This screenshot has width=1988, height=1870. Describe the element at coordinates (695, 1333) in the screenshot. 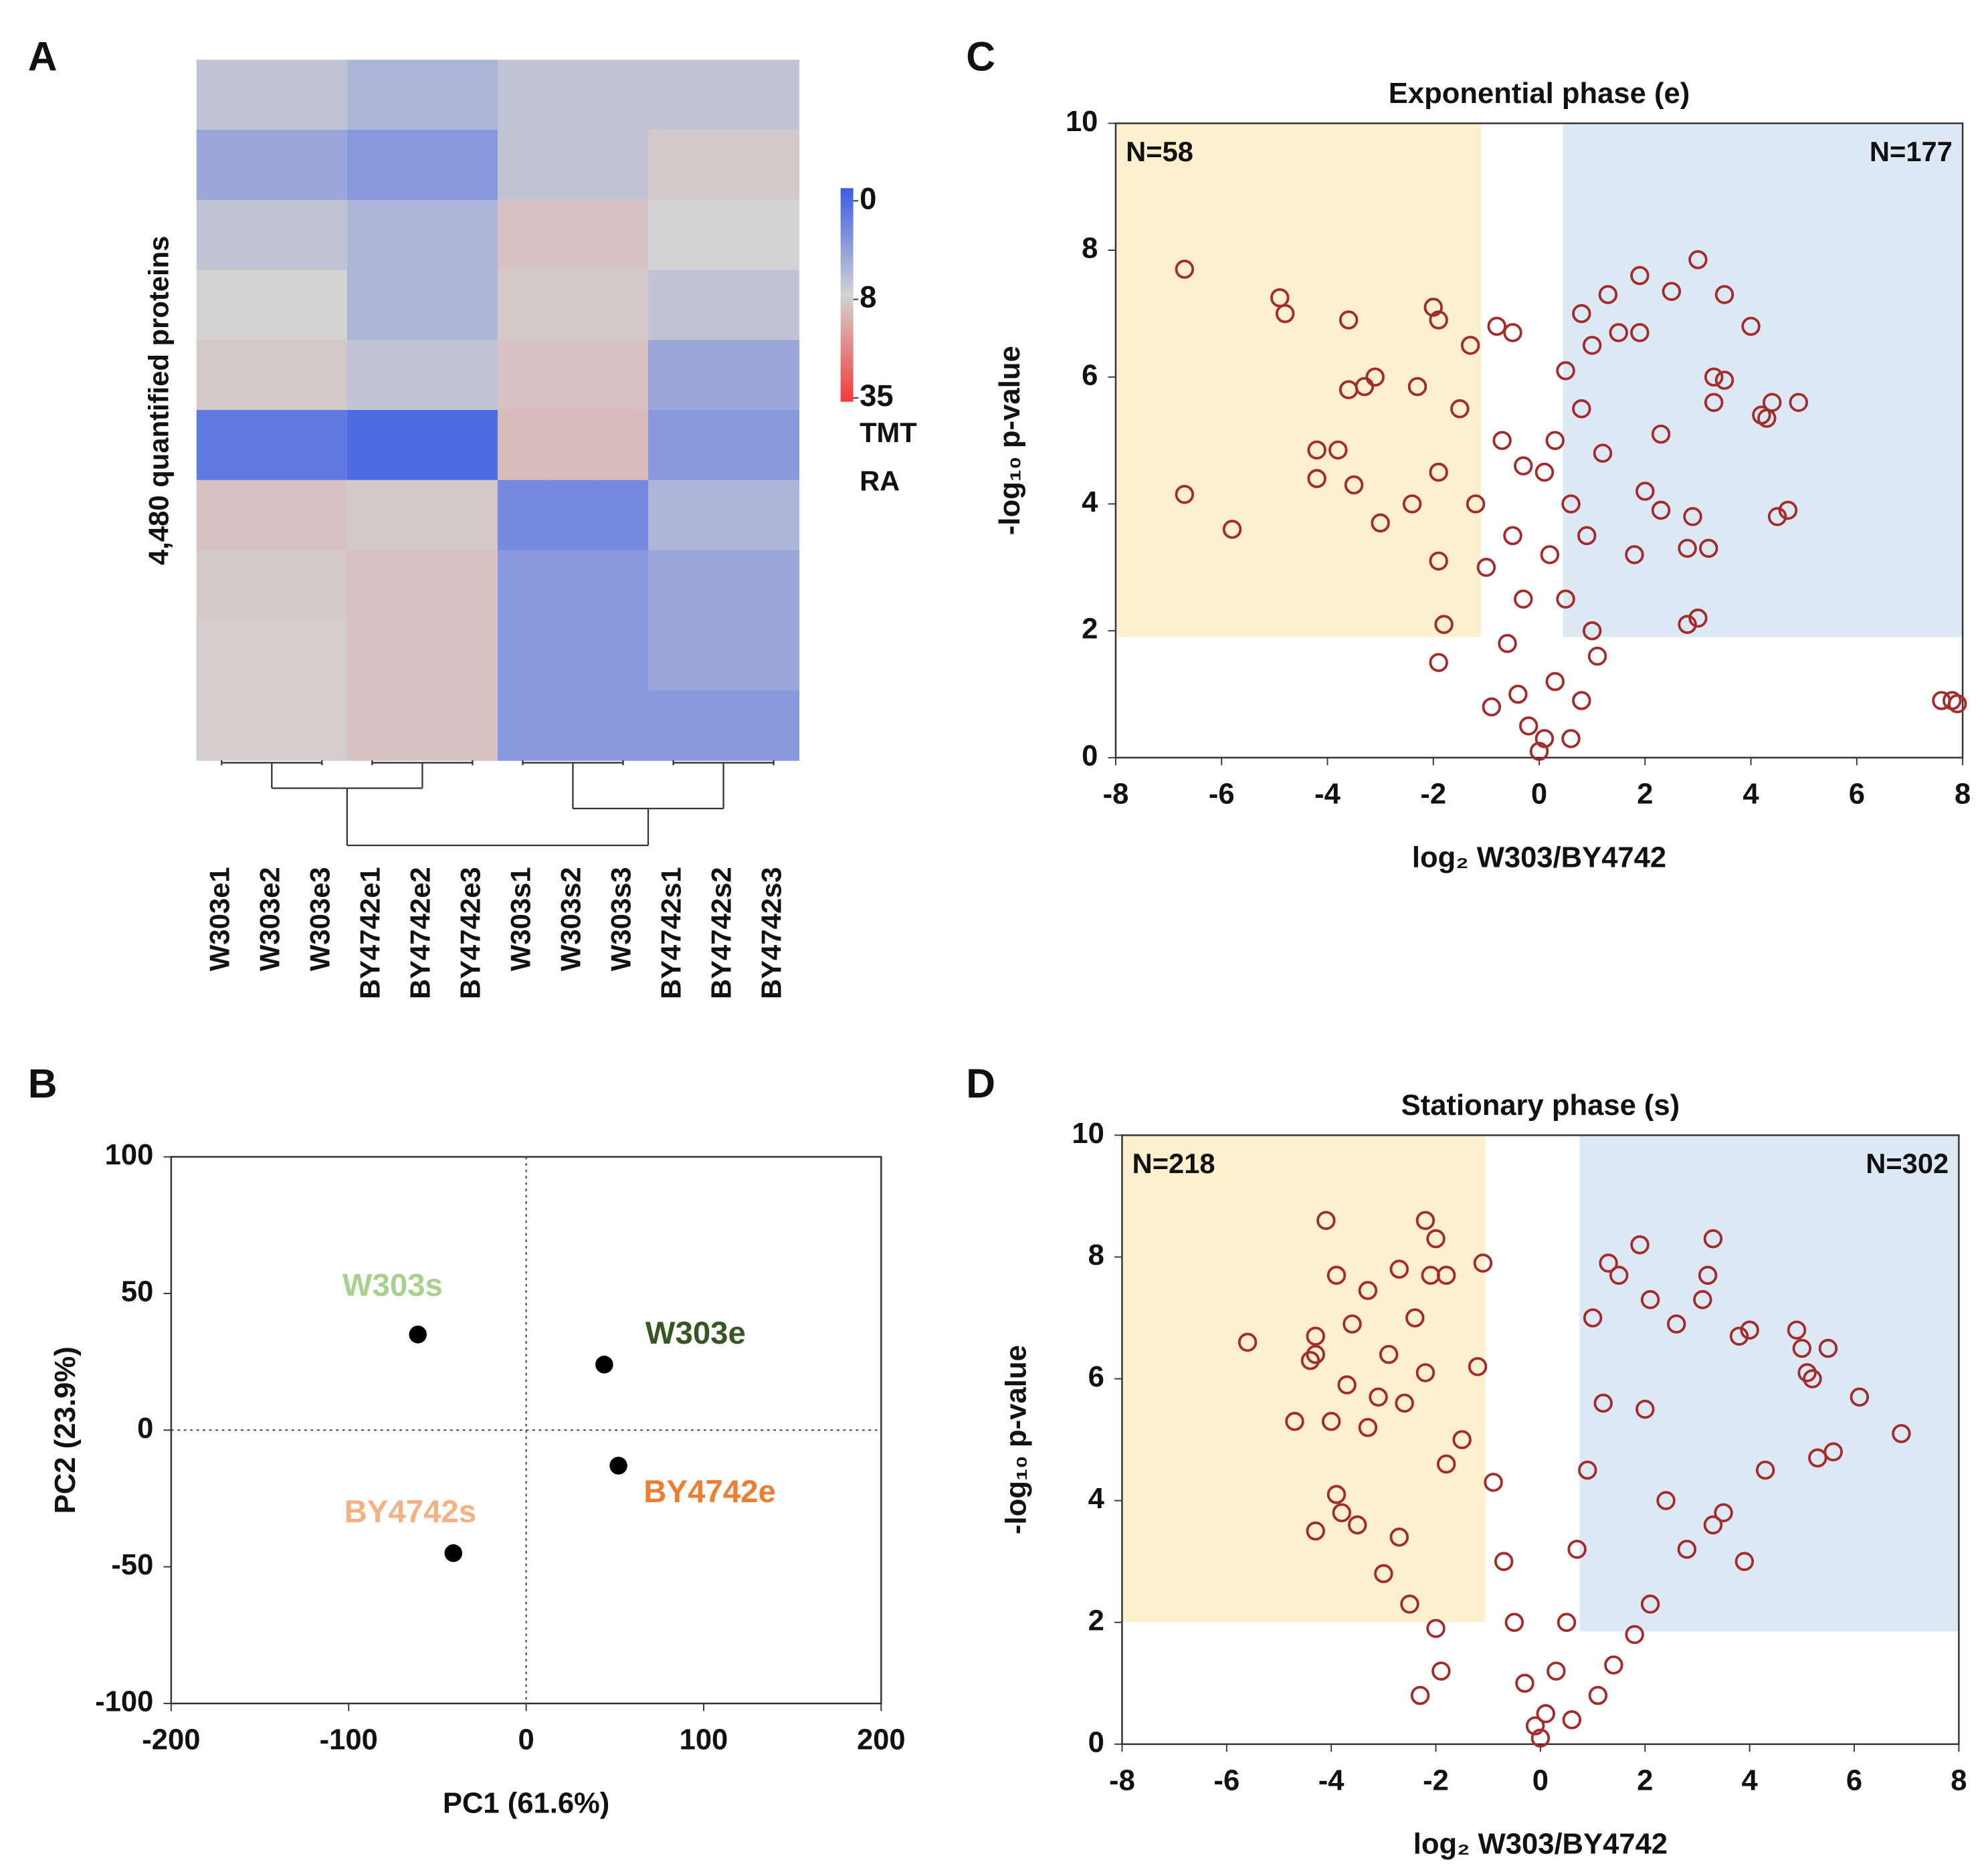

I see `point-label: W303e` at that location.